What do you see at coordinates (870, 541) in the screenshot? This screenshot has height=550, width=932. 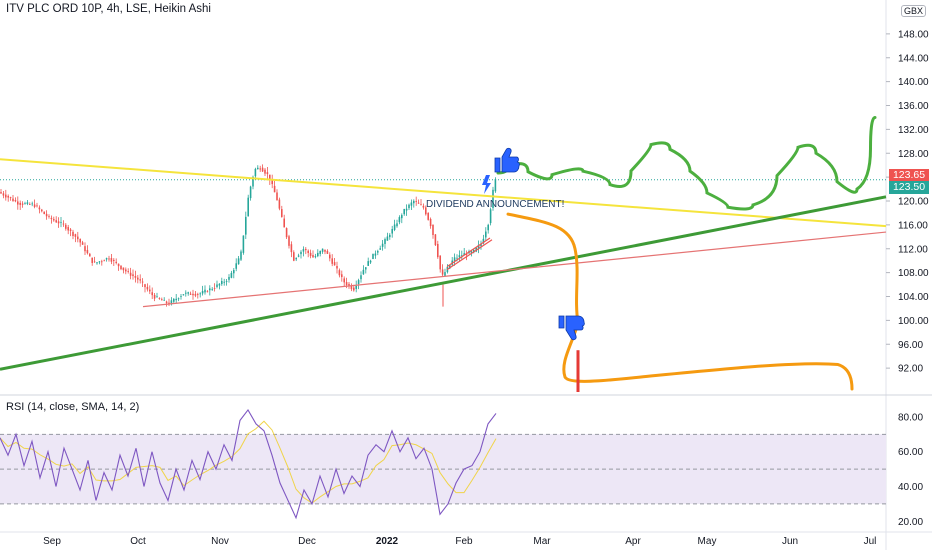 I see `time-tick-label: Jul` at bounding box center [870, 541].